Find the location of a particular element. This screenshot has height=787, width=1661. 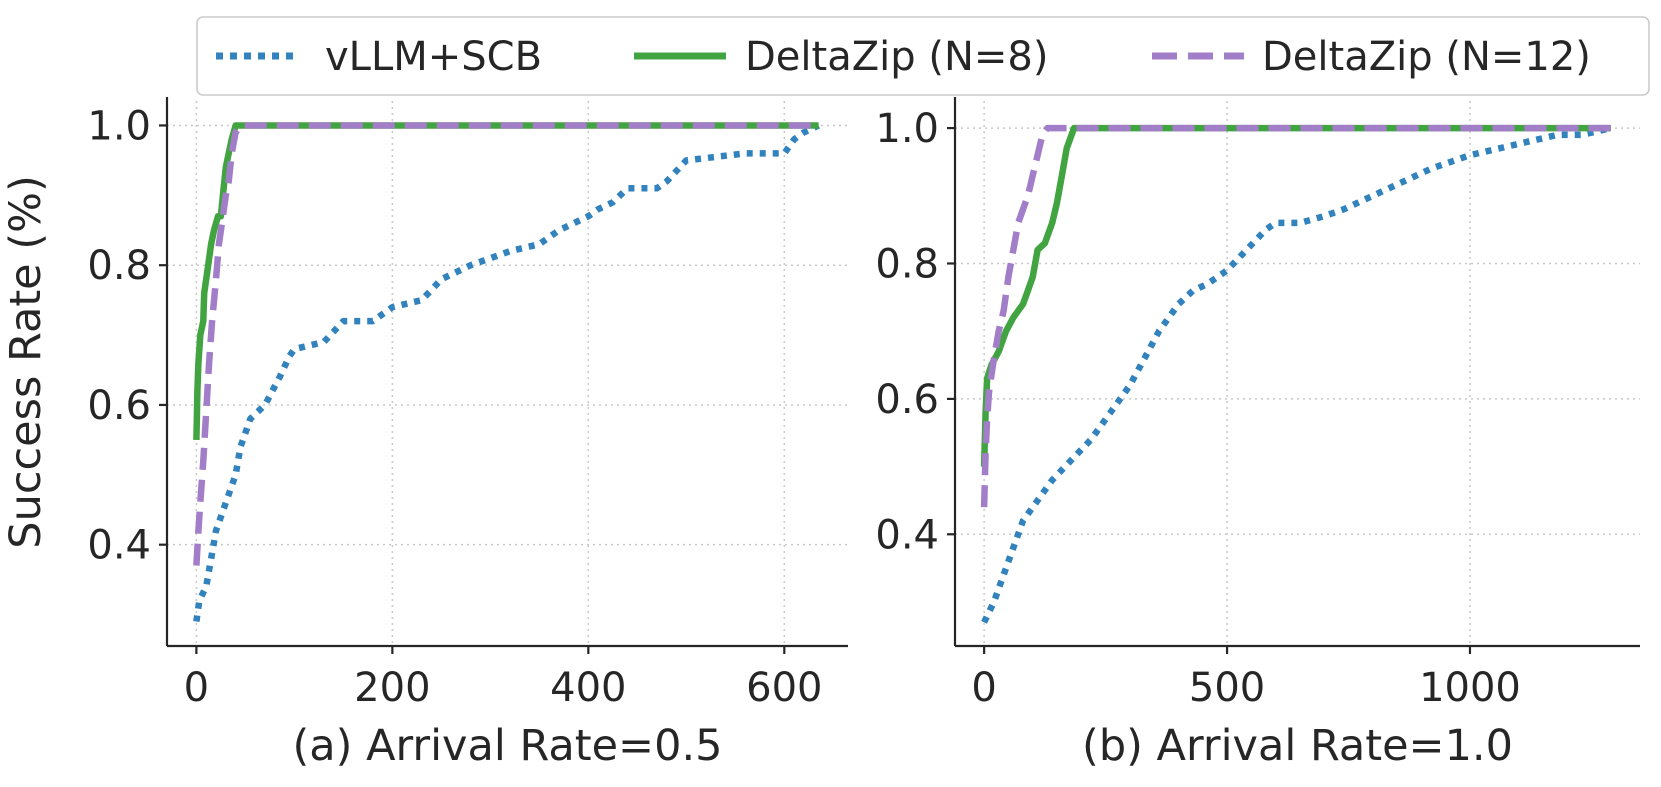

panel-b-xtick-label-0: 0 is located at coordinates (983, 688).